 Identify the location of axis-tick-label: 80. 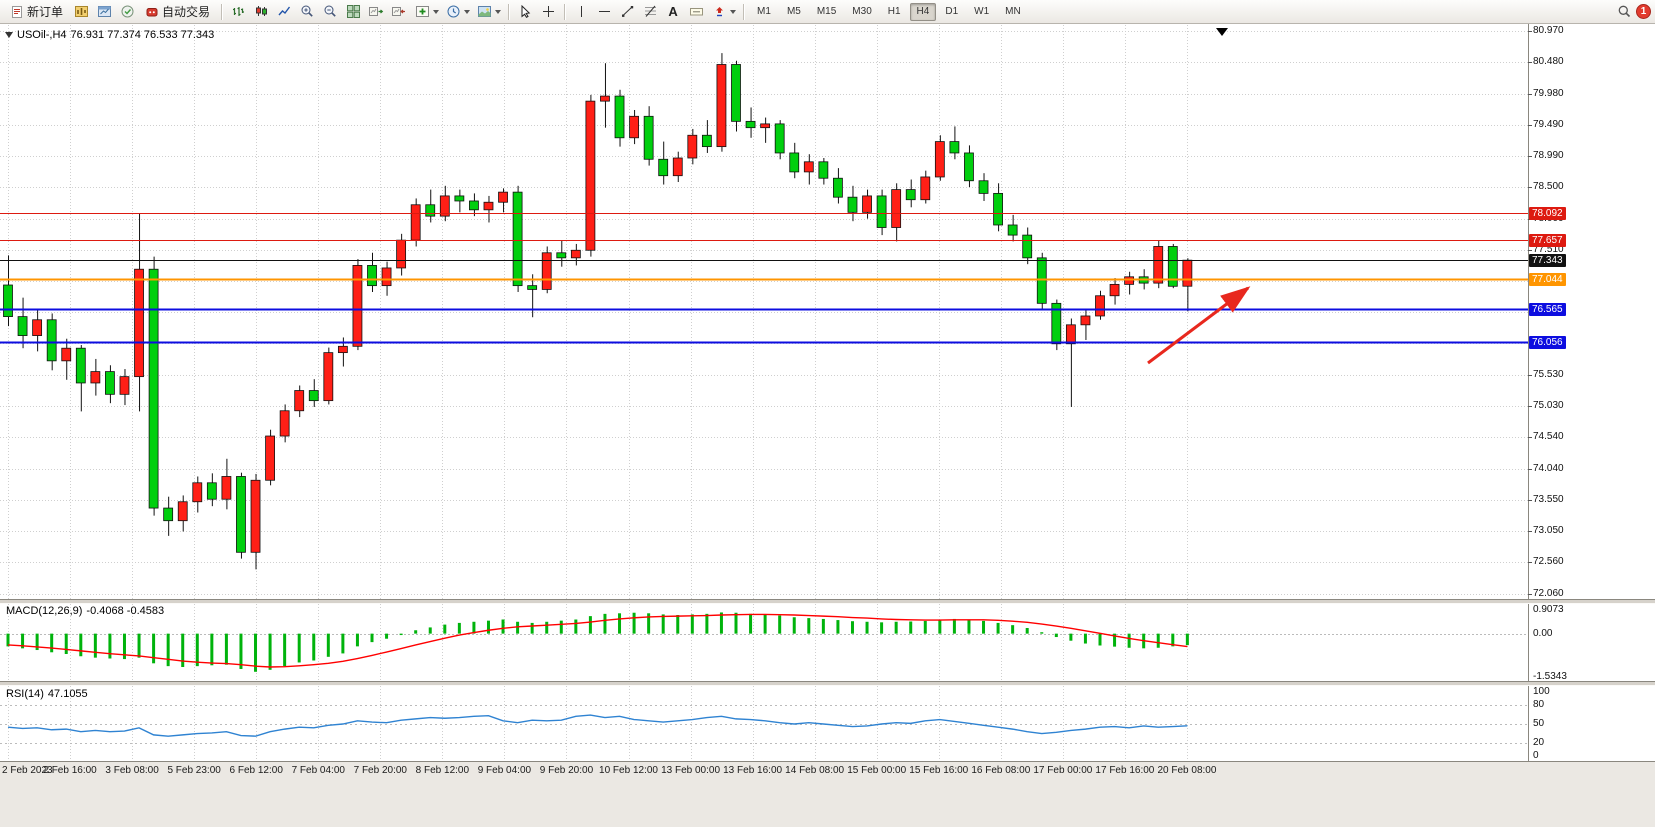
(1539, 704).